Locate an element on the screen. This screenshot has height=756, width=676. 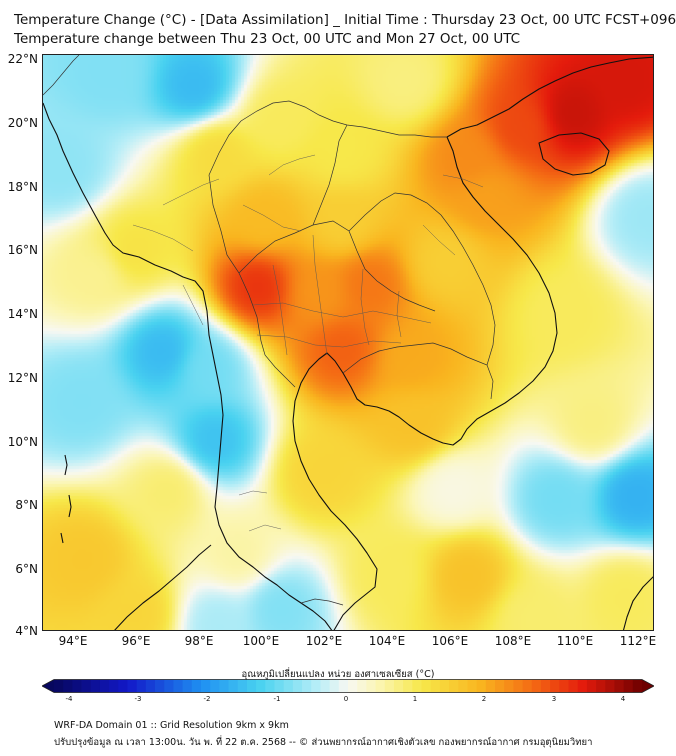
colorbar-tick-0: 0 is located at coordinates (346, 699).